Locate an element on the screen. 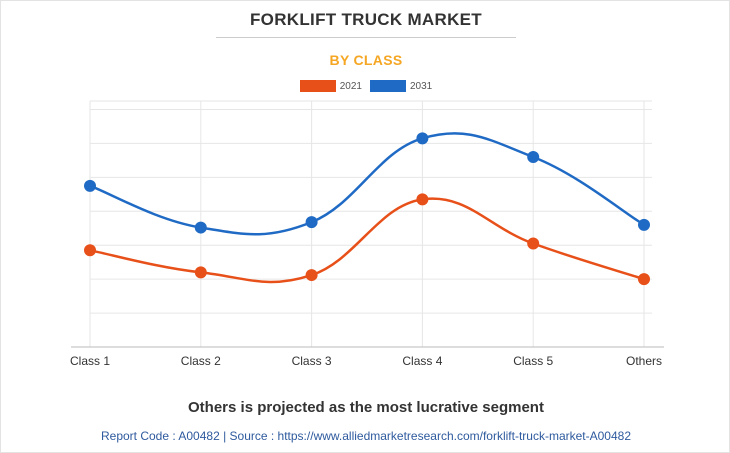  chart-title: FORKLIFT TRUCK MARKET is located at coordinates (366, 19).